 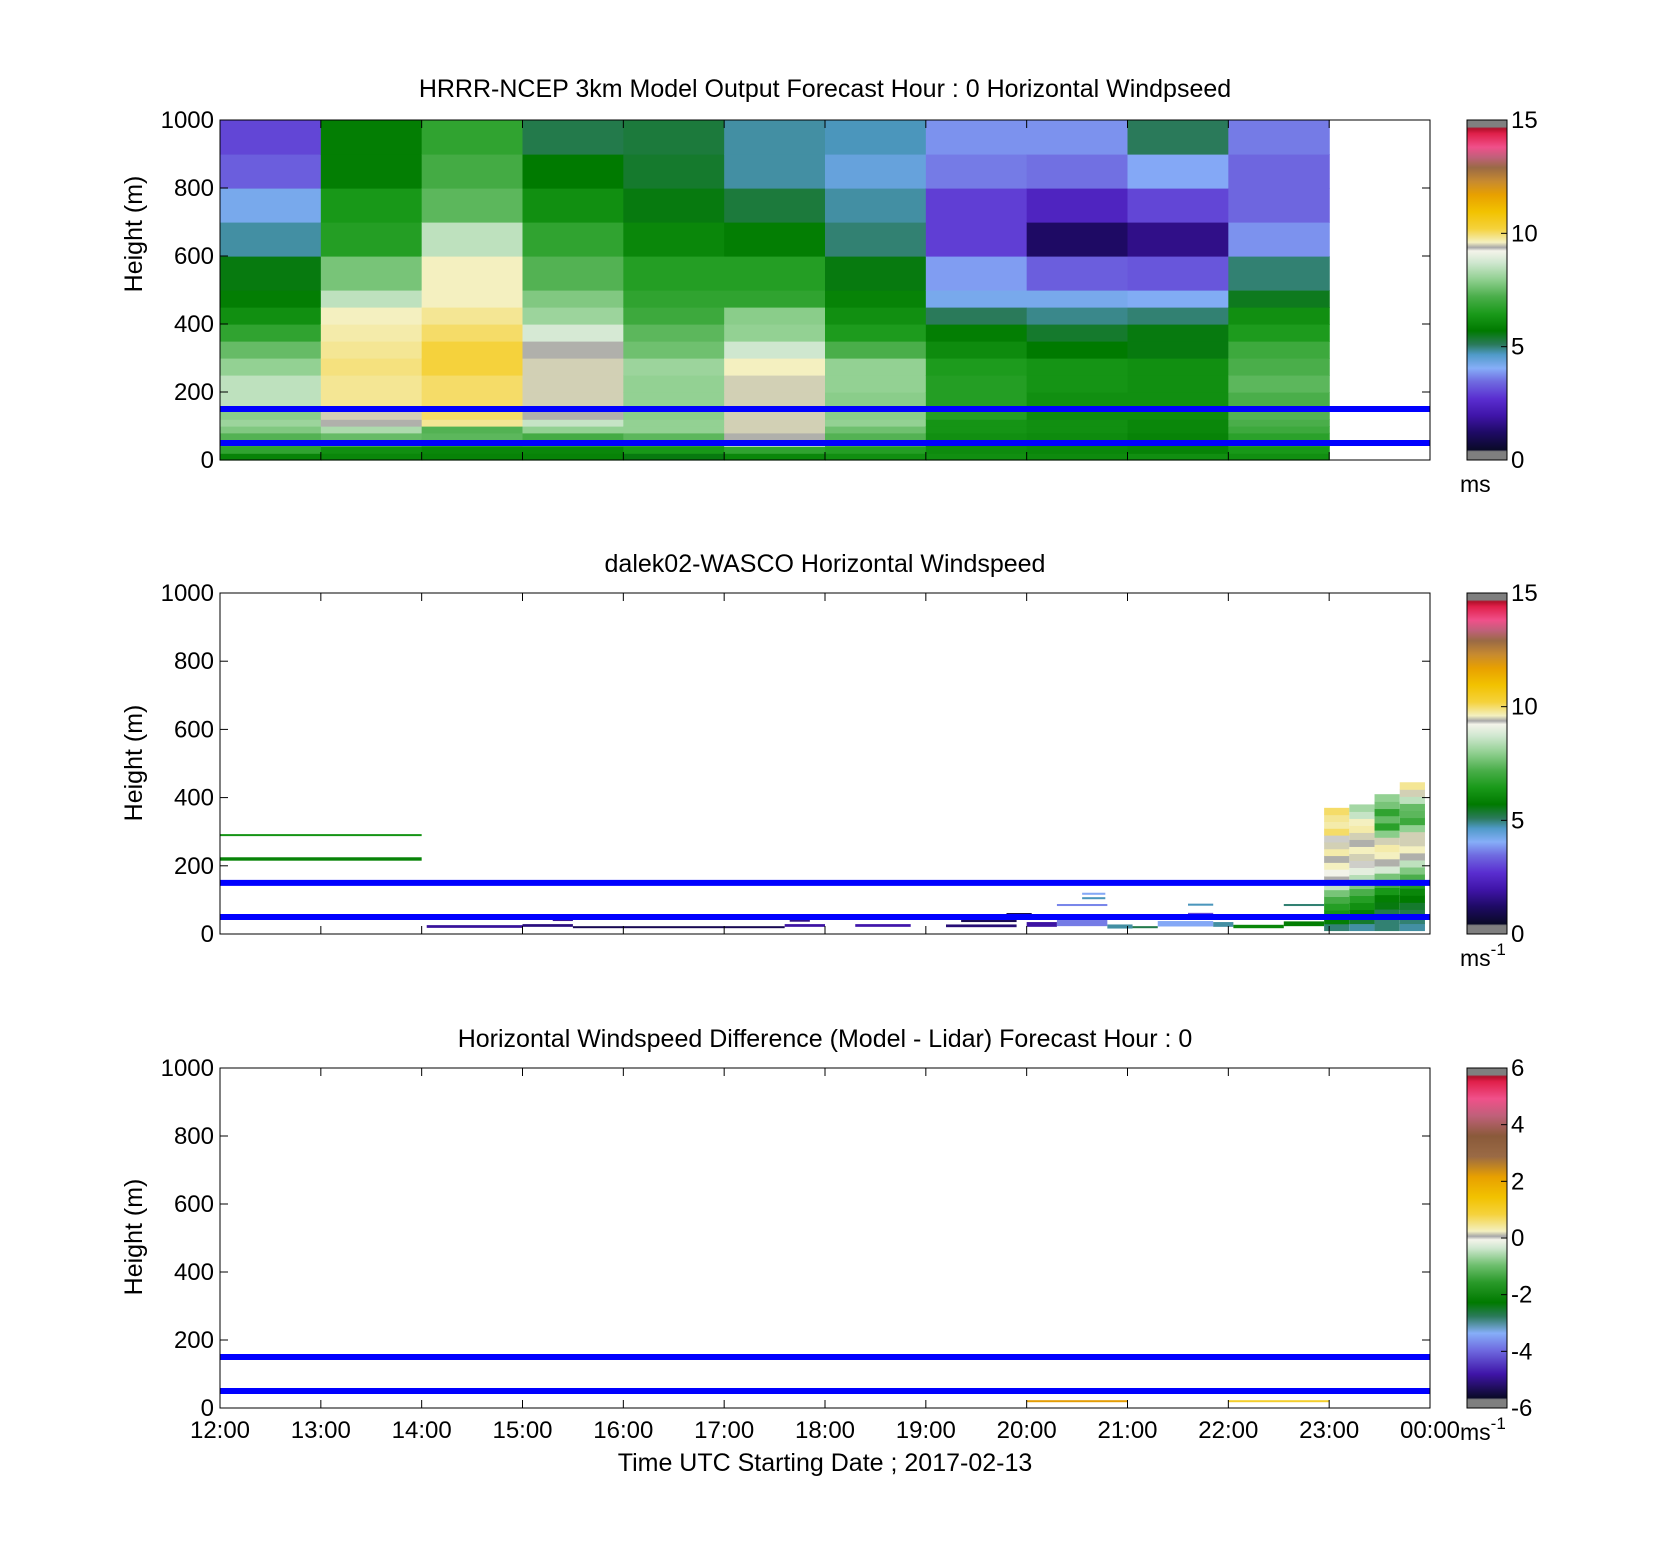 I want to click on x-tick-label: 18:00, so click(x=825, y=1430).